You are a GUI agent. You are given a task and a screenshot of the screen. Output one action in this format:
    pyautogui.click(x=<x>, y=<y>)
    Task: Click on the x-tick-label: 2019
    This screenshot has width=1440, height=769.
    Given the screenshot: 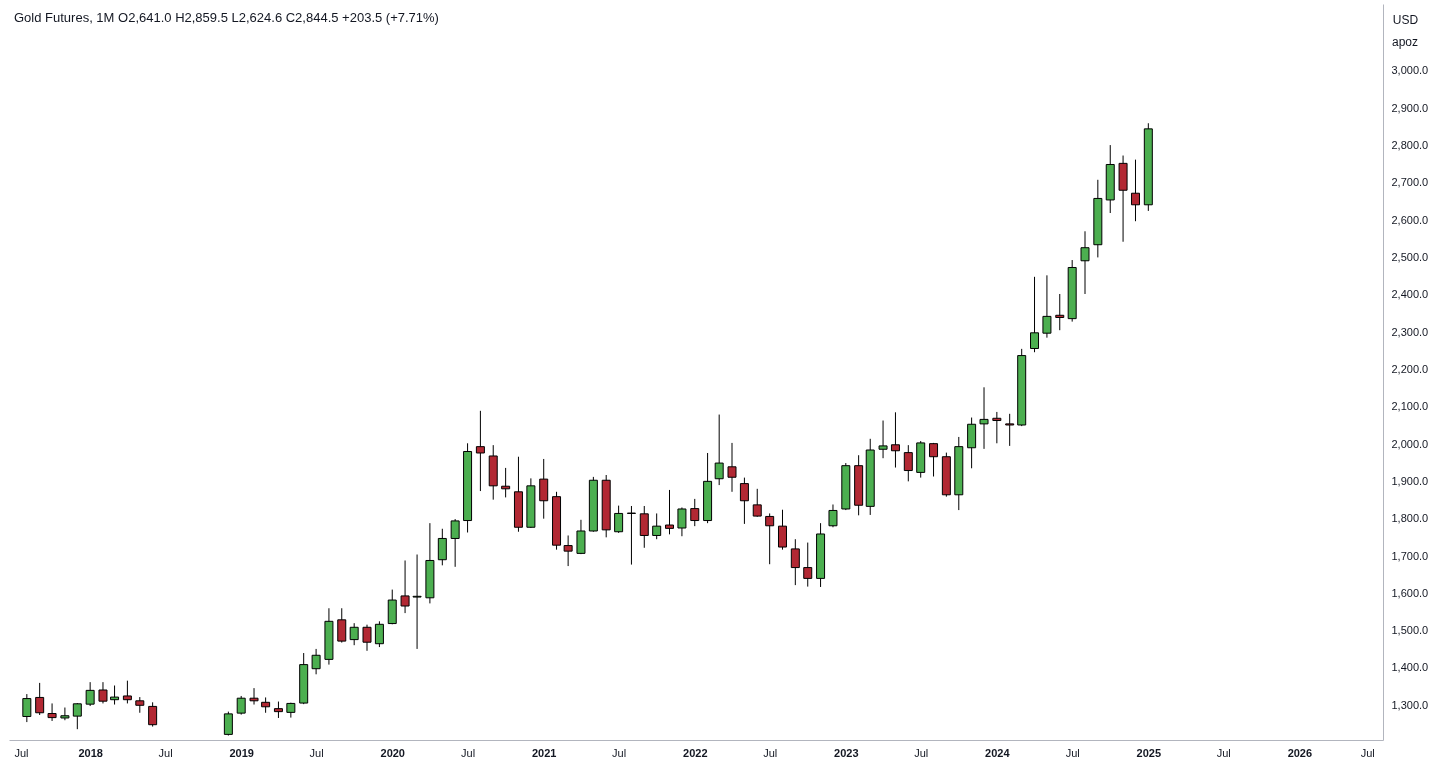 What is the action you would take?
    pyautogui.click(x=241, y=752)
    